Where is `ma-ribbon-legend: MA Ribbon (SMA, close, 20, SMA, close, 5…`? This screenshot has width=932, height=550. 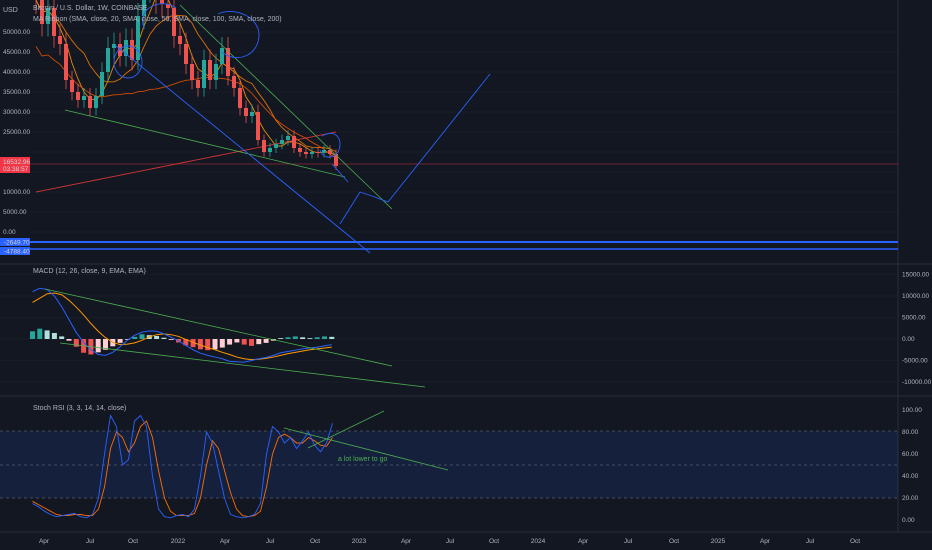
ma-ribbon-legend: MA Ribbon (SMA, close, 20, SMA, close, 5… is located at coordinates (157, 19).